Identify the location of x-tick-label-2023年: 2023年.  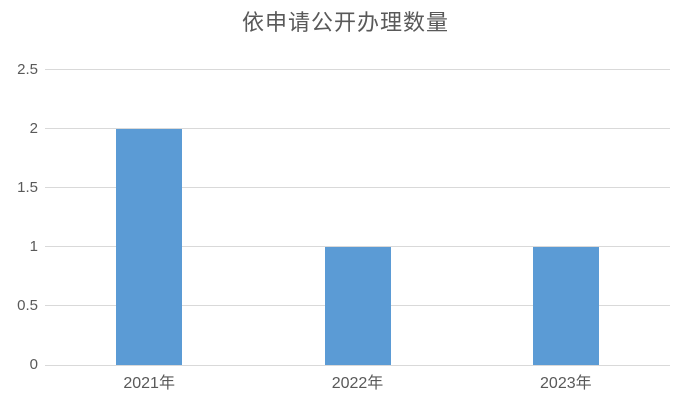
(566, 383).